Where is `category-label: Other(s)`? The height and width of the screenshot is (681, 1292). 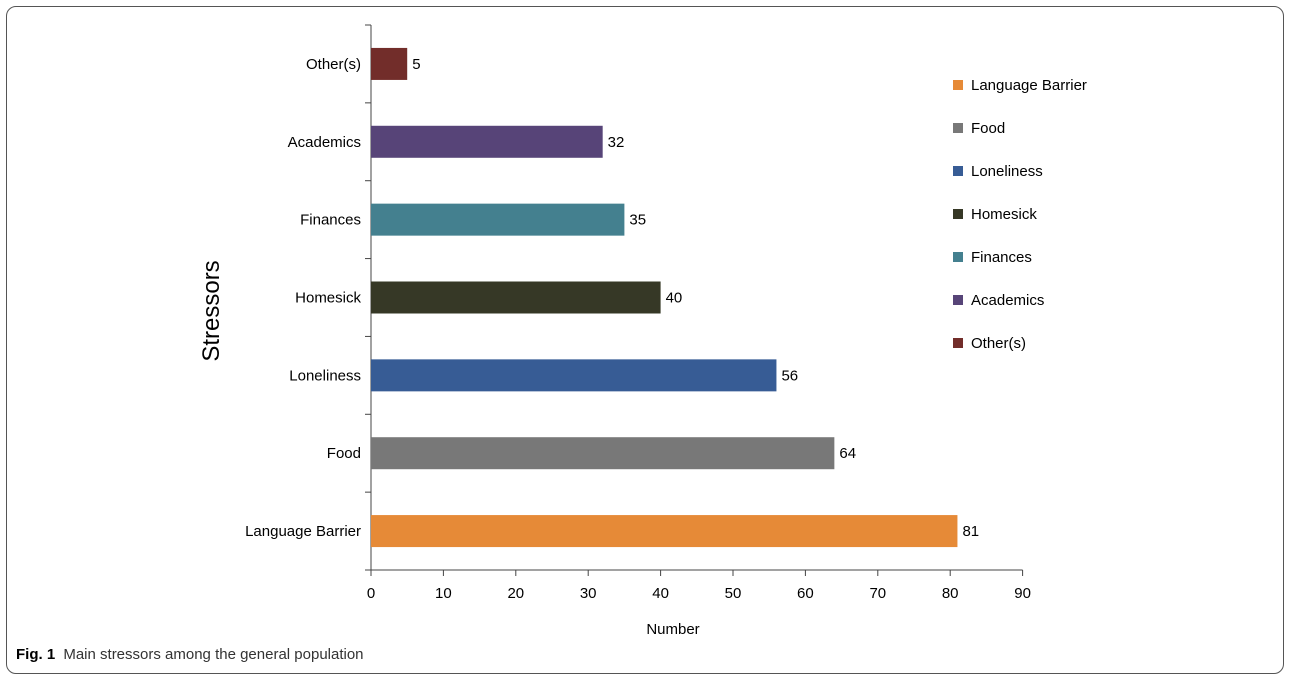 category-label: Other(s) is located at coordinates (333, 64).